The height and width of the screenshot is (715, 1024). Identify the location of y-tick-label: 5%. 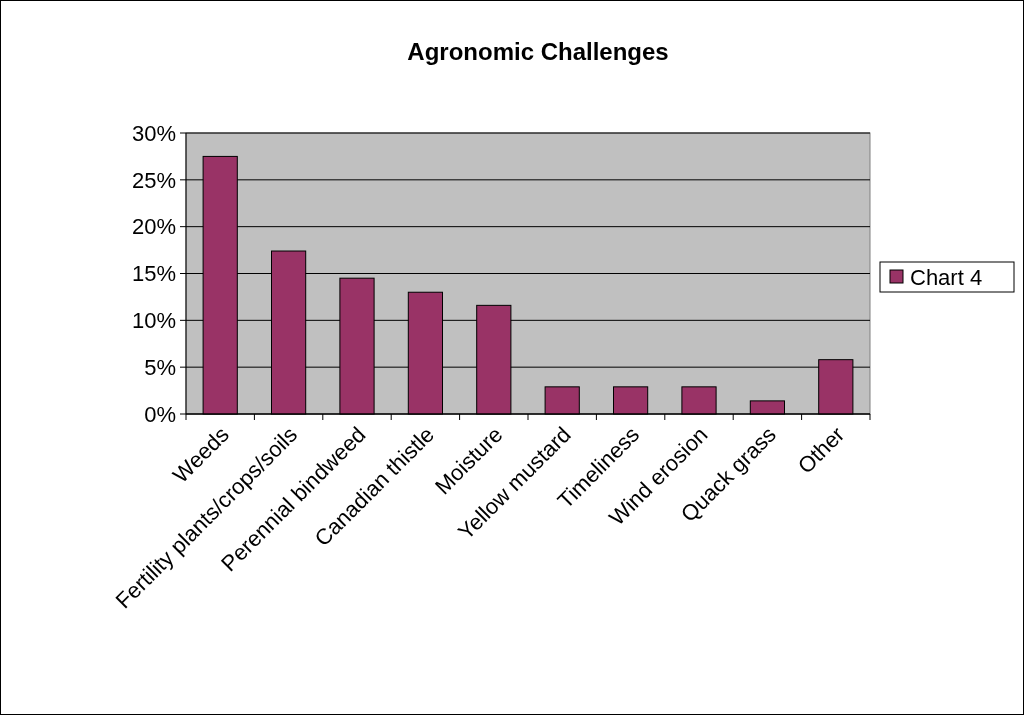
(160, 367).